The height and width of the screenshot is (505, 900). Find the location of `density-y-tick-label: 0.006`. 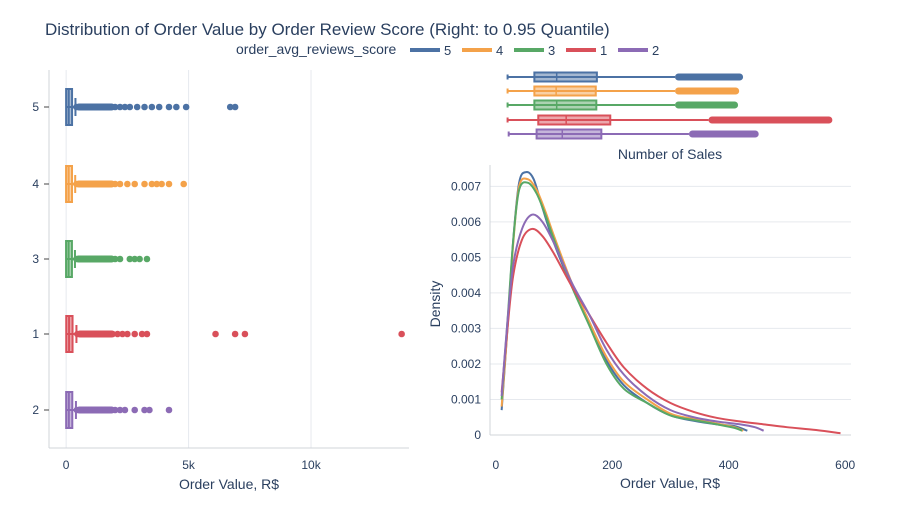

density-y-tick-label: 0.006 is located at coordinates (466, 222).